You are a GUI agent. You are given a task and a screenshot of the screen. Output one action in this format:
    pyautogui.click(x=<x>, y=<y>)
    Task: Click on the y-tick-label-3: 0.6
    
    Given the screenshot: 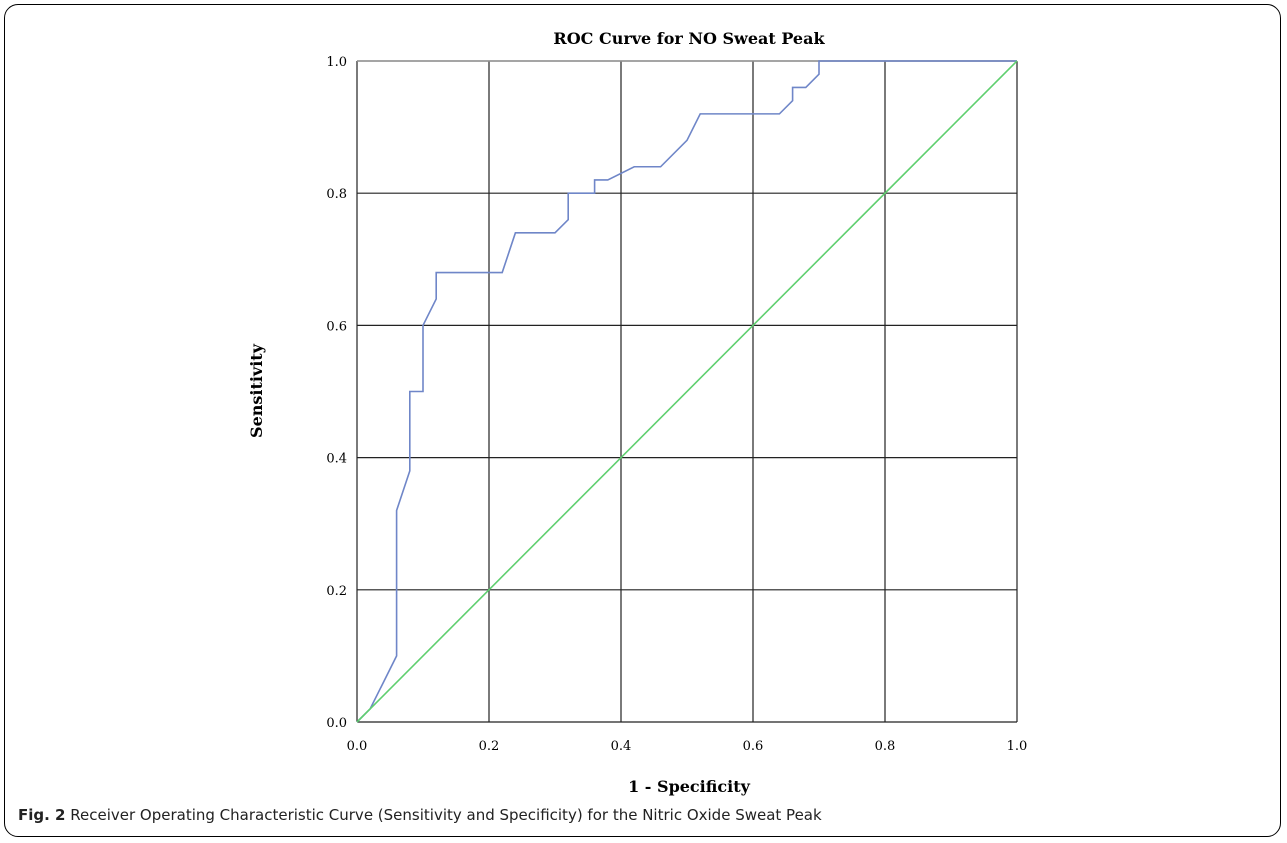 What is the action you would take?
    pyautogui.click(x=336, y=326)
    